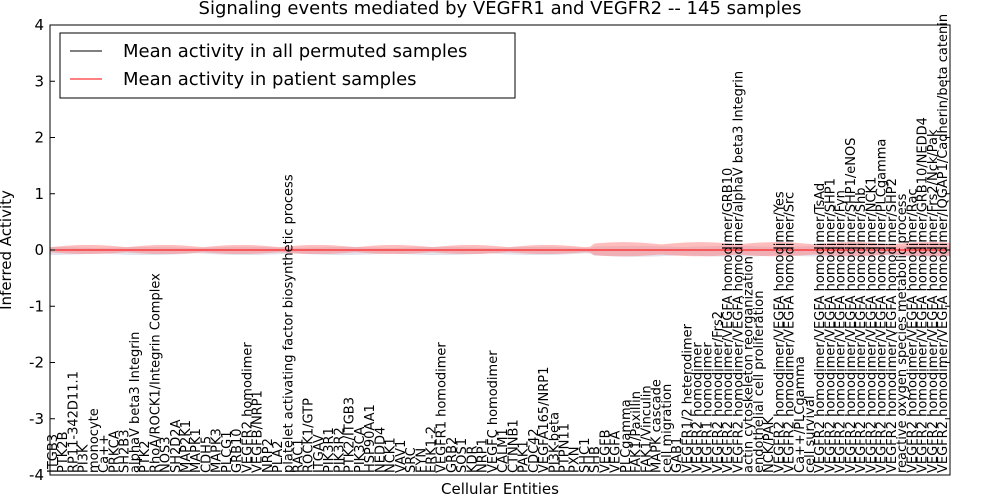 The height and width of the screenshot is (500, 1000). Describe the element at coordinates (452, 455) in the screenshot. I see `x-tick-label: GRB2` at that location.